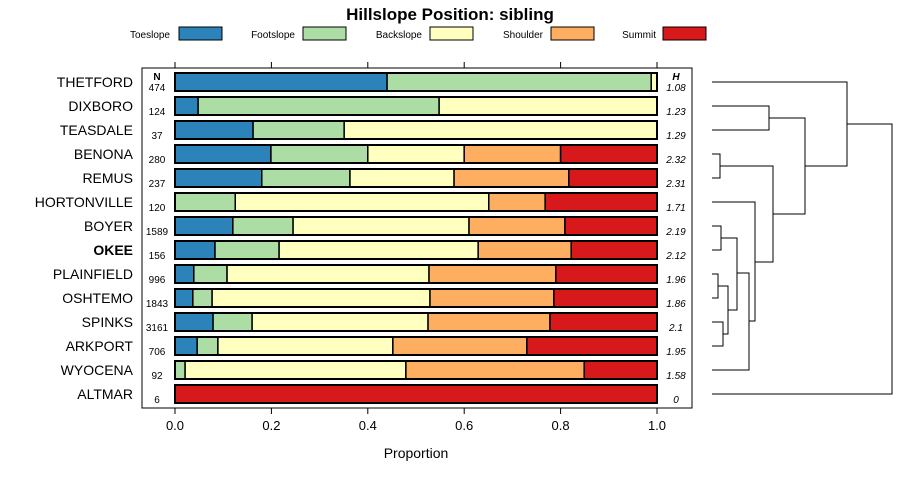 Image resolution: width=900 pixels, height=485 pixels. I want to click on h-value: 1.95, so click(676, 352).